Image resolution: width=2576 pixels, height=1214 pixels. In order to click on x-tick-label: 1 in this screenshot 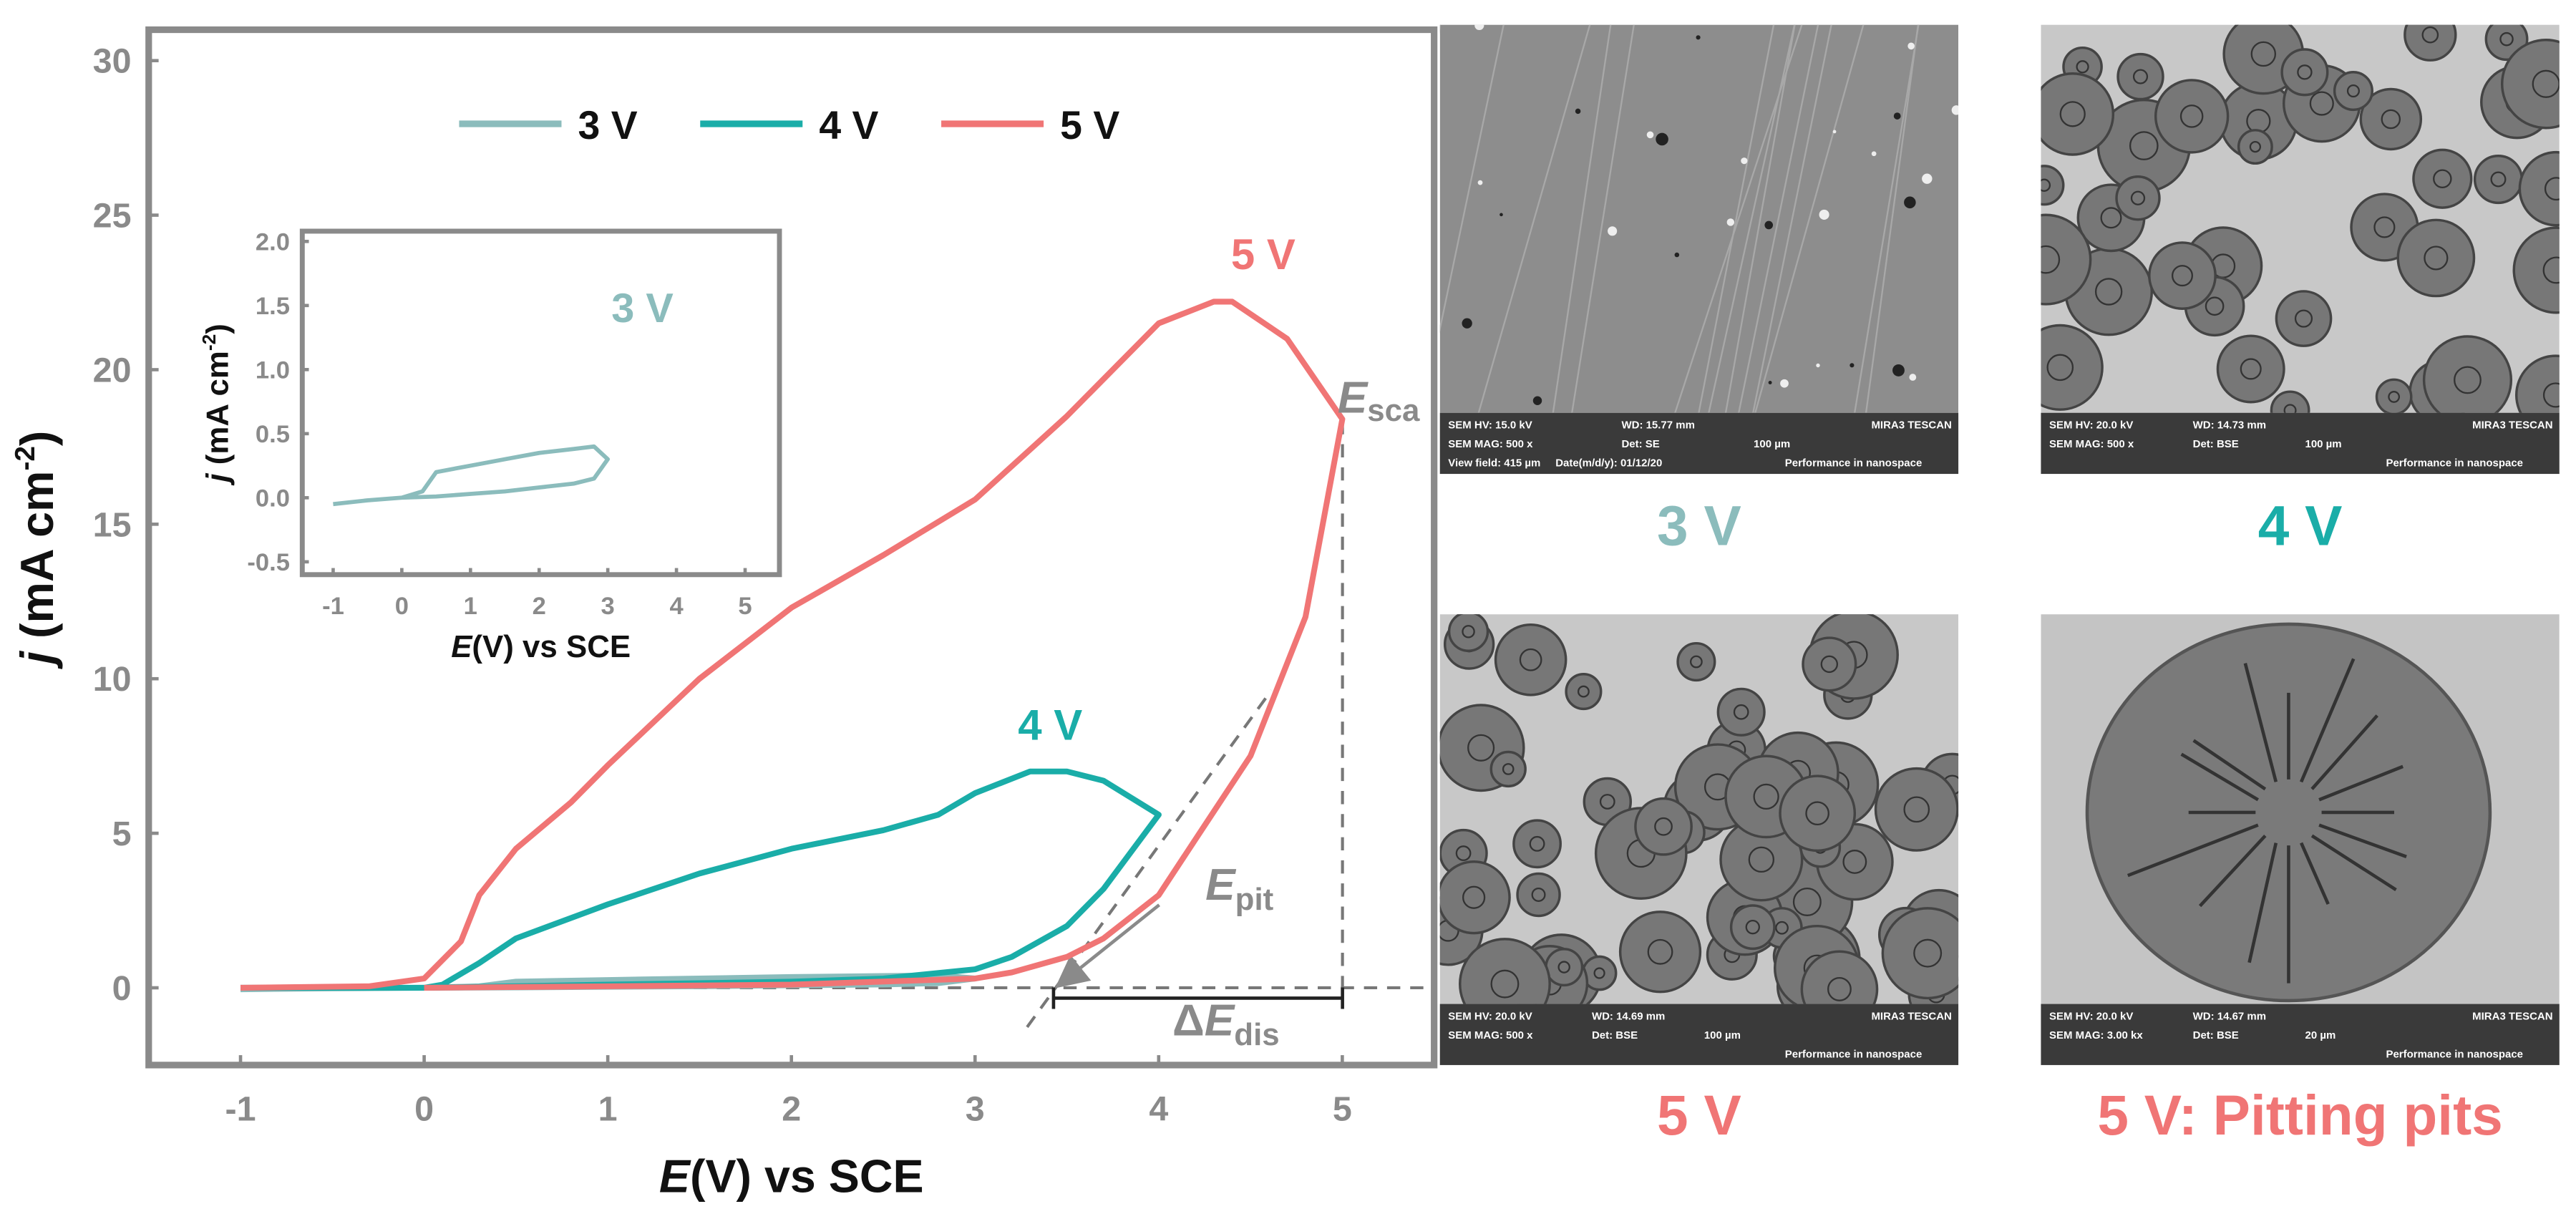, I will do `click(470, 606)`.